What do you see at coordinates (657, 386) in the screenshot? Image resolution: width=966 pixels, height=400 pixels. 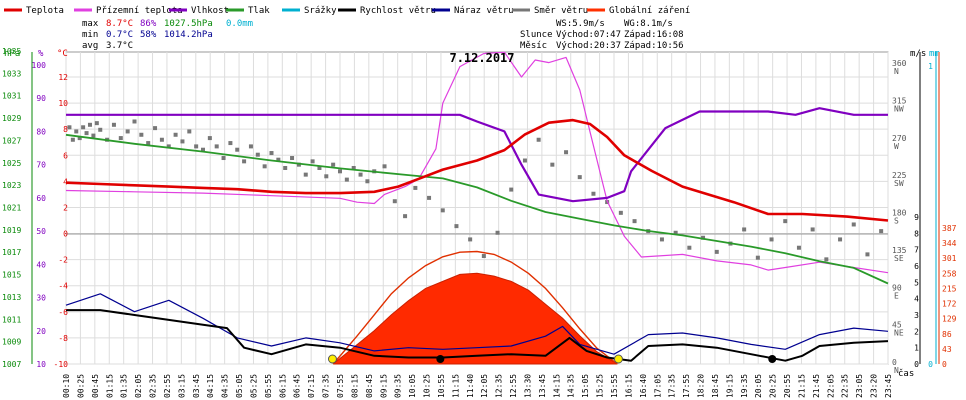 I see `x-tick-label: 17:05` at bounding box center [657, 386].